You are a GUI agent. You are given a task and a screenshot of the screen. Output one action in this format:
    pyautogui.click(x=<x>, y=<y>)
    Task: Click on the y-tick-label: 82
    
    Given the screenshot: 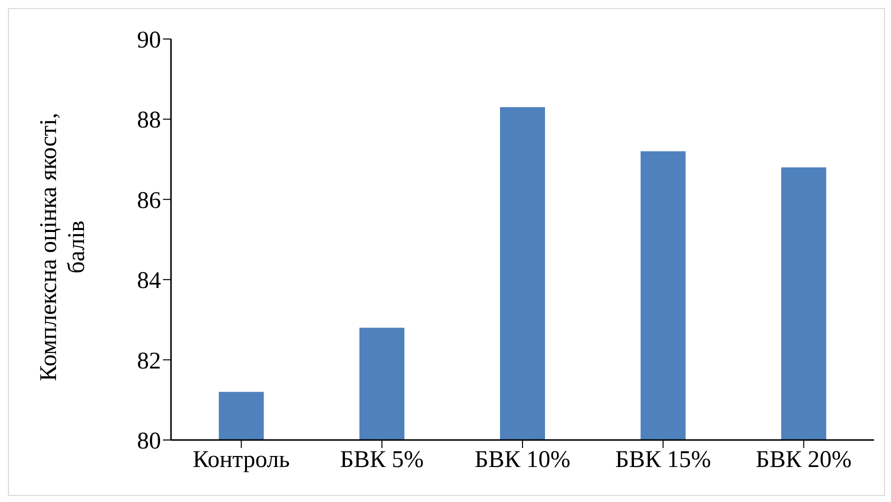 What is the action you would take?
    pyautogui.click(x=149, y=361)
    